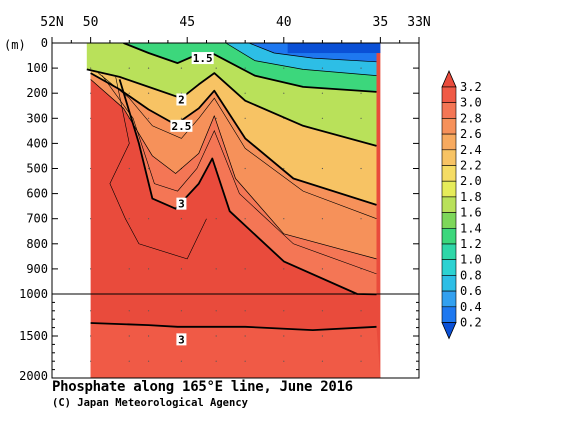 This screenshot has height=423, width=570. Describe the element at coordinates (471, 275) in the screenshot. I see `colorbar-label: 0.8` at that location.